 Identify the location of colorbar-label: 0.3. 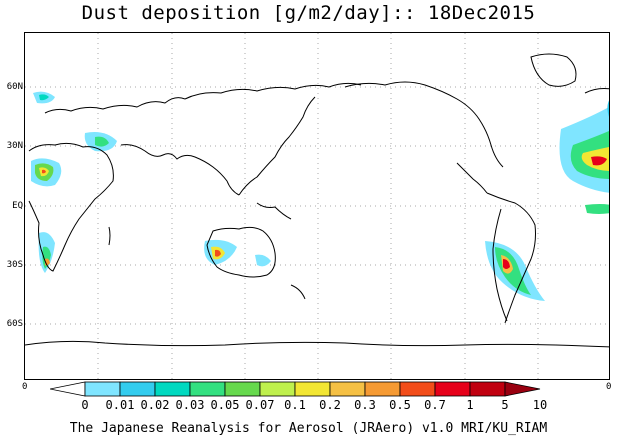
(365, 405).